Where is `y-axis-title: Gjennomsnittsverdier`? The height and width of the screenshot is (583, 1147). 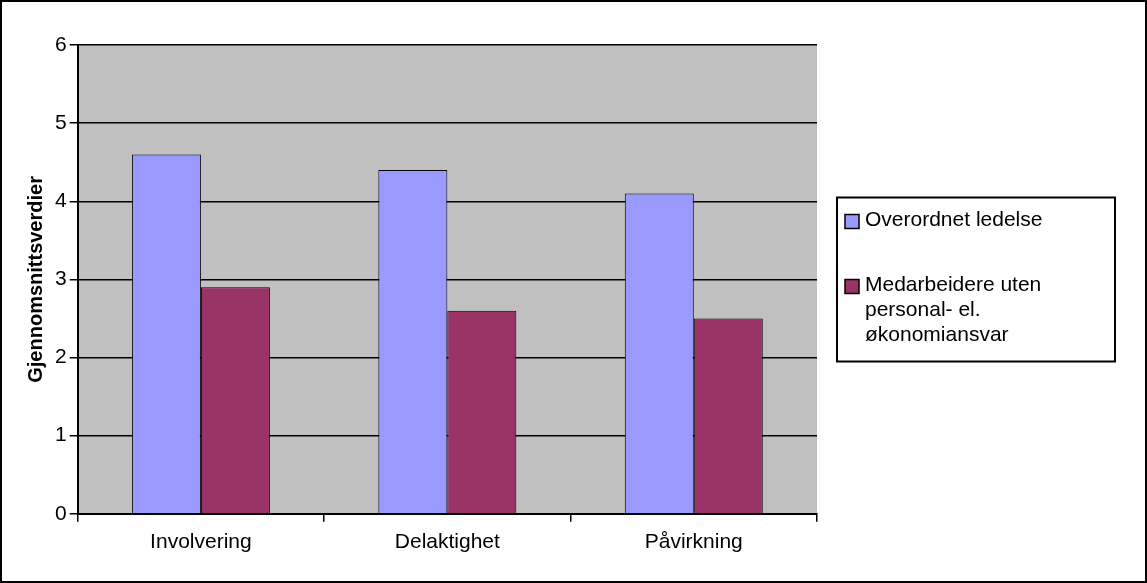
y-axis-title: Gjennomsnittsverdier is located at coordinates (34, 279).